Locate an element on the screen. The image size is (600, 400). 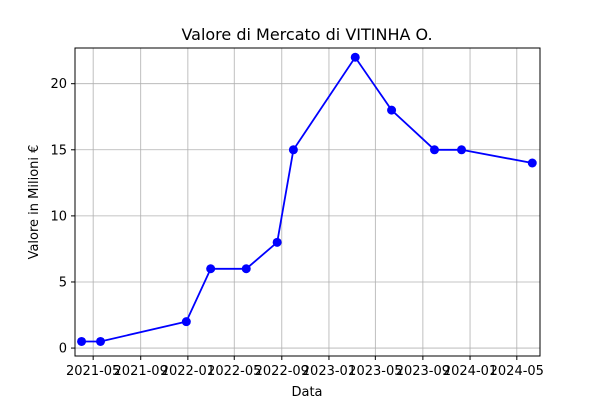
y-axis: 0 5 10 15 20 is located at coordinates (62, 217).